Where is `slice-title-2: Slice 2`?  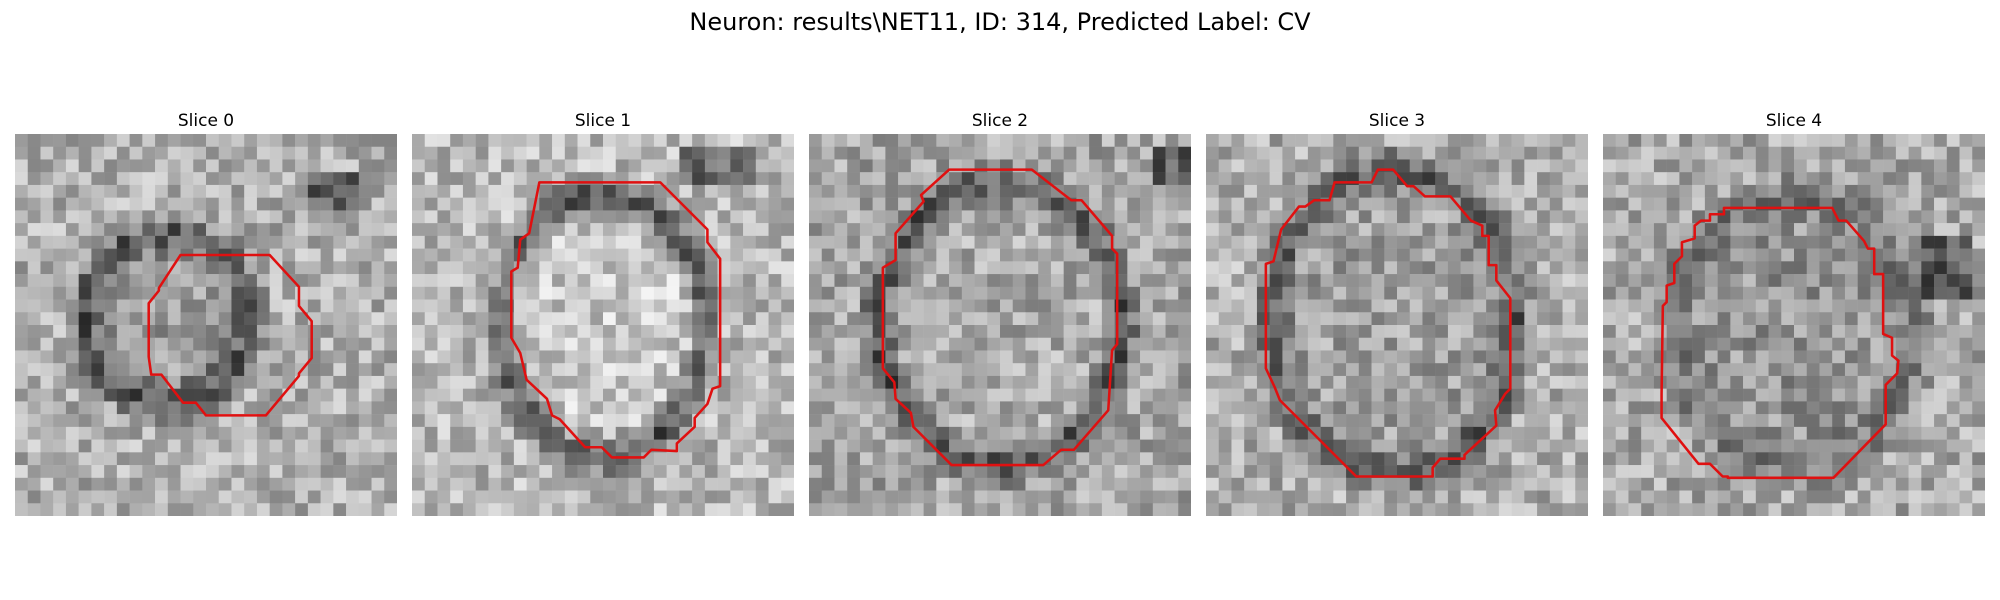
slice-title-2: Slice 2 is located at coordinates (1000, 121).